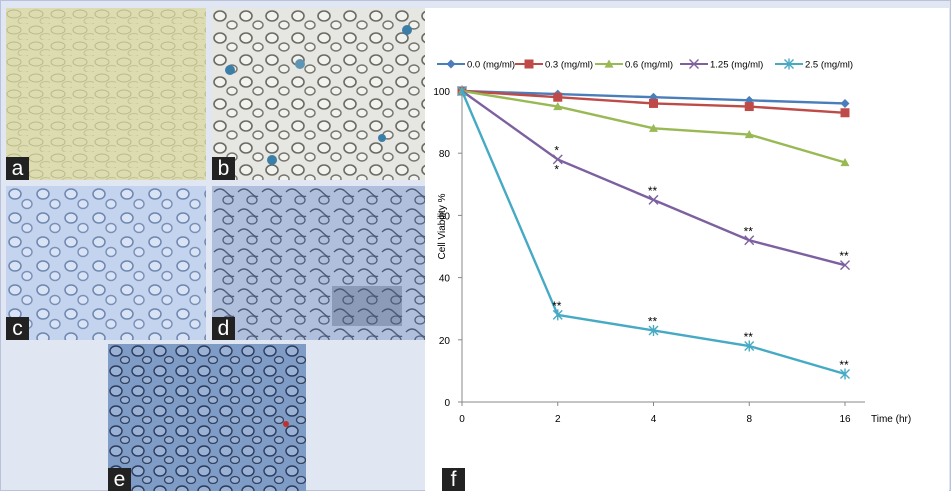 The width and height of the screenshot is (951, 491). I want to click on y-tick-label: 0, so click(447, 403).